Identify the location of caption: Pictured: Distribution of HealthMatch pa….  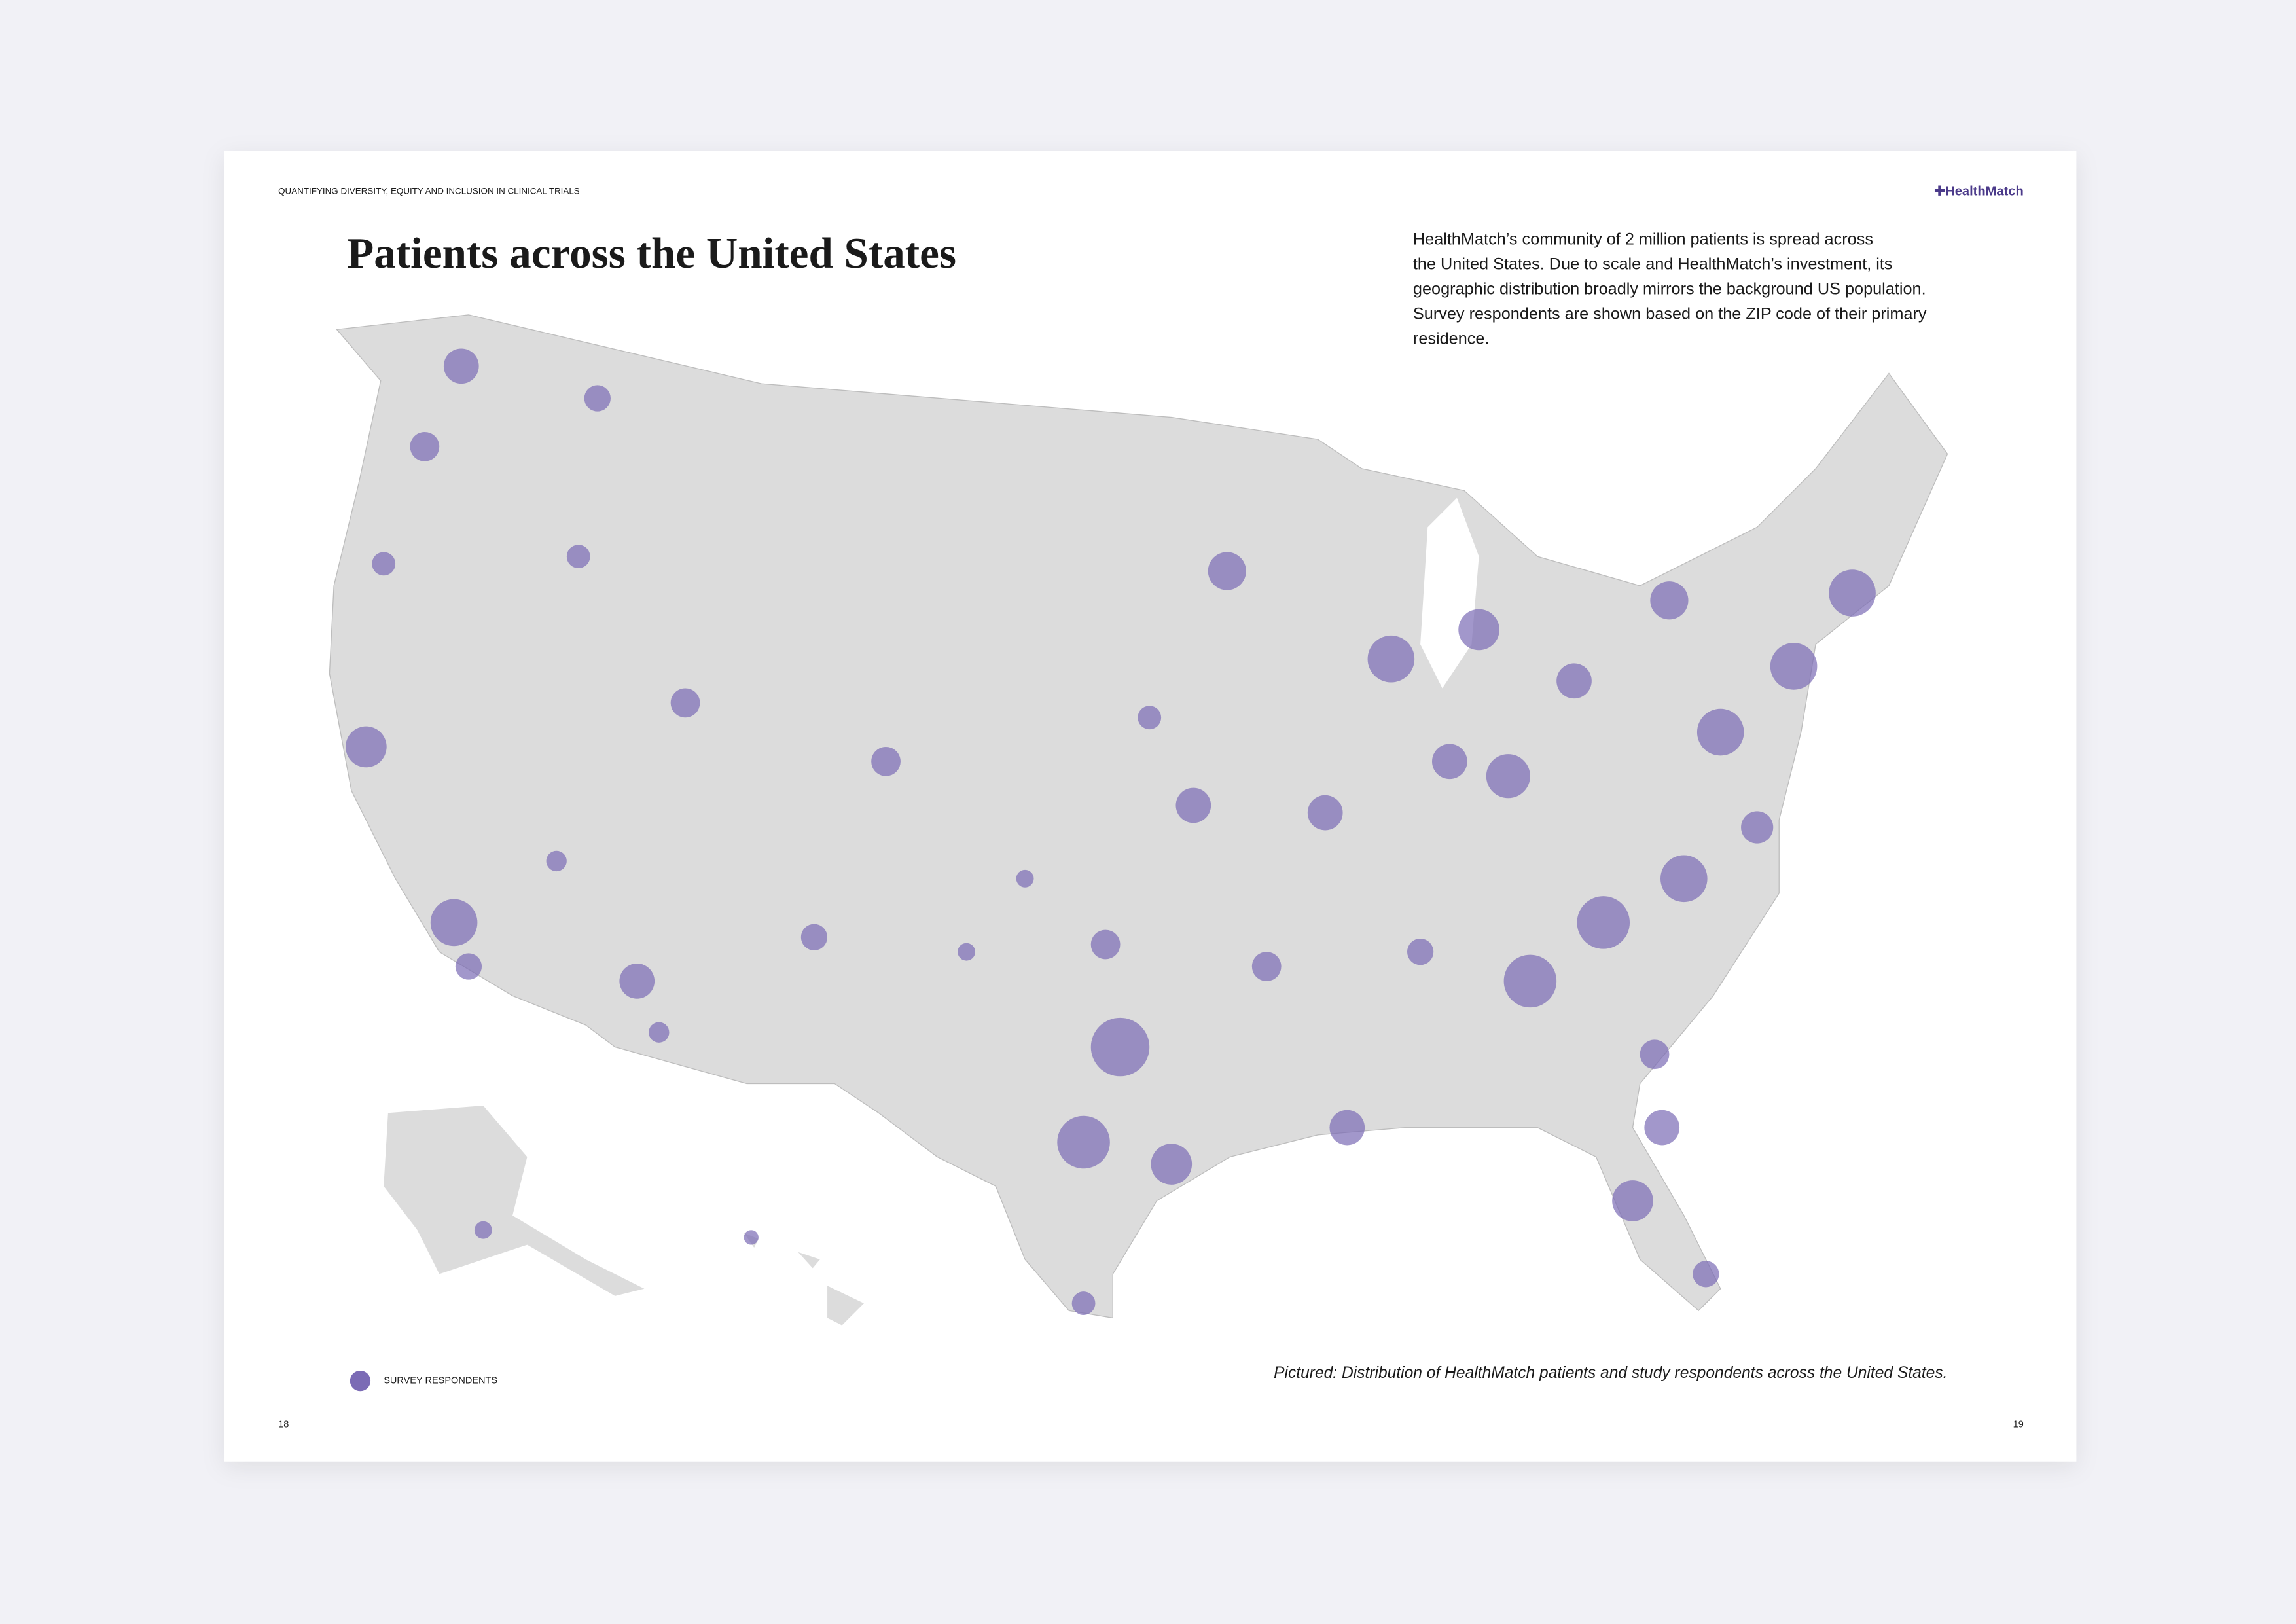
(1610, 1373).